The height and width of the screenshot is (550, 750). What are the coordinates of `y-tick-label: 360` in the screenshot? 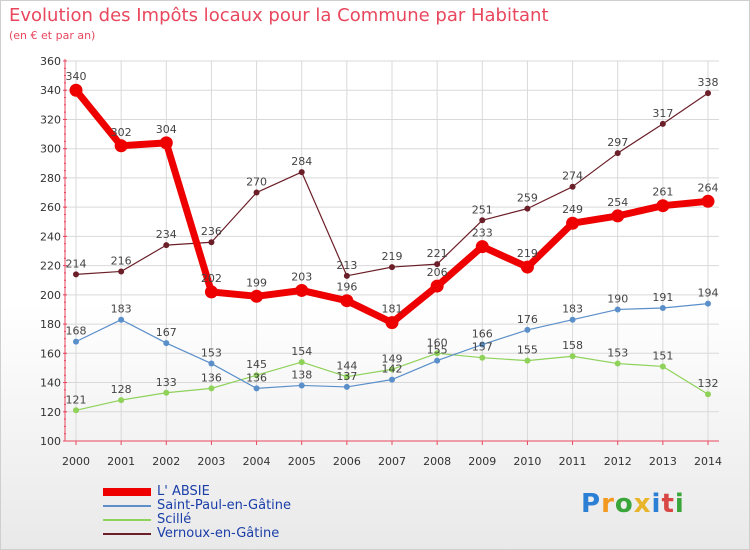 It's located at (50, 61).